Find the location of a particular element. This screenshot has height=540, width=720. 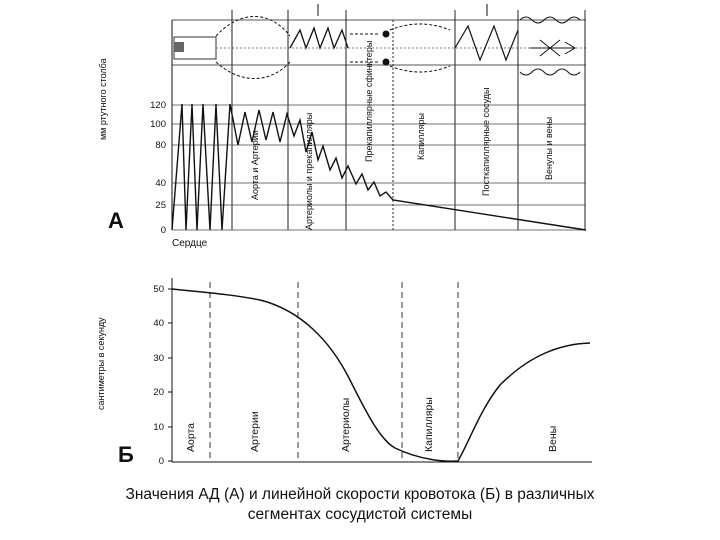

panel-a-yticks: 120 100 80 40 25 0 is located at coordinates (158, 168).